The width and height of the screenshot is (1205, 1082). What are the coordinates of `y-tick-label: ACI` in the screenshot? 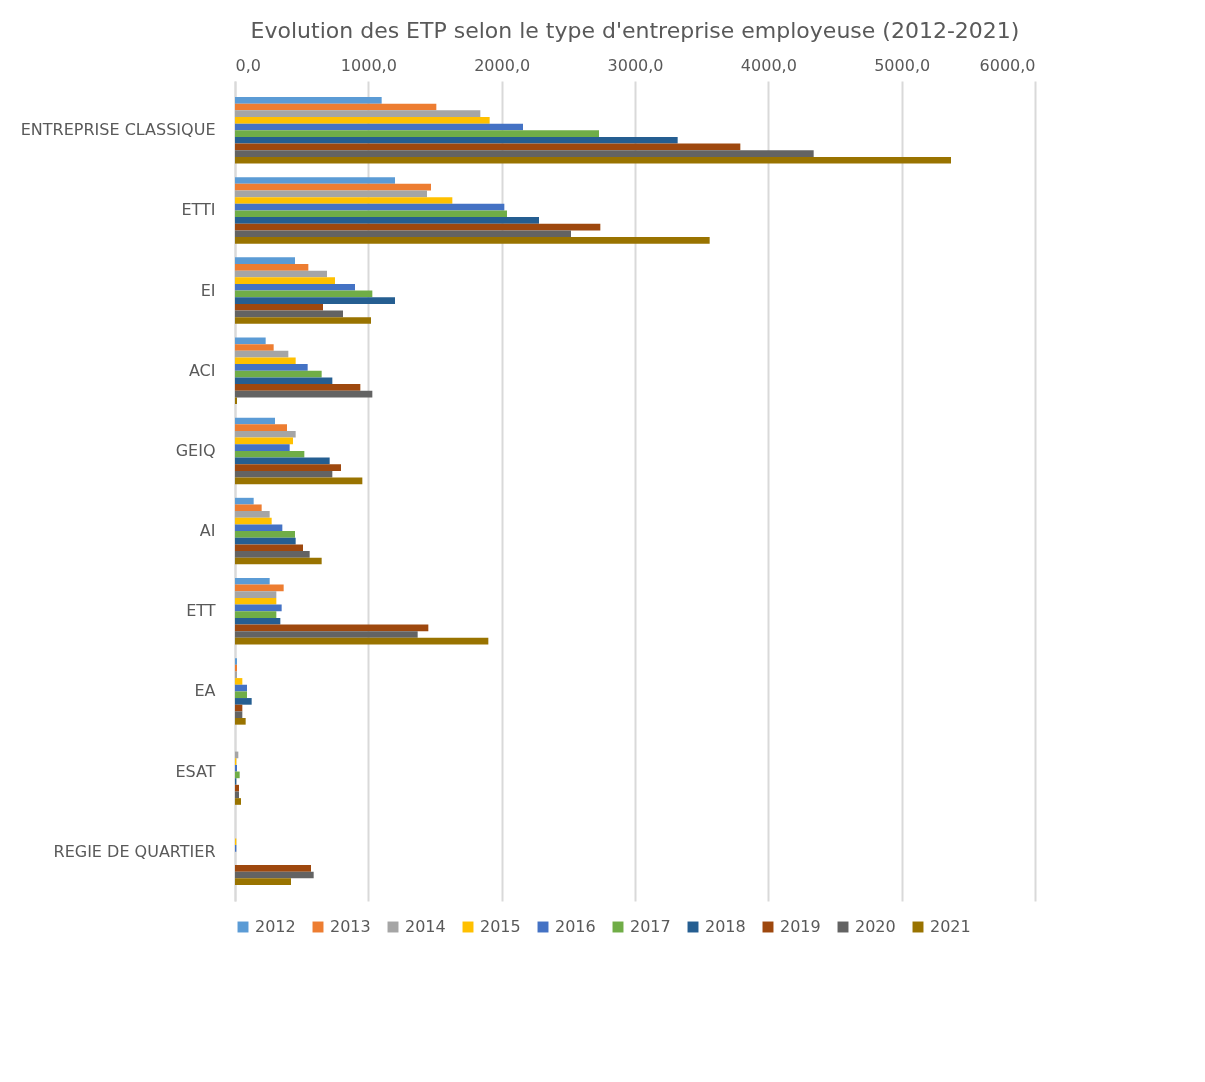 It's located at (202, 370).